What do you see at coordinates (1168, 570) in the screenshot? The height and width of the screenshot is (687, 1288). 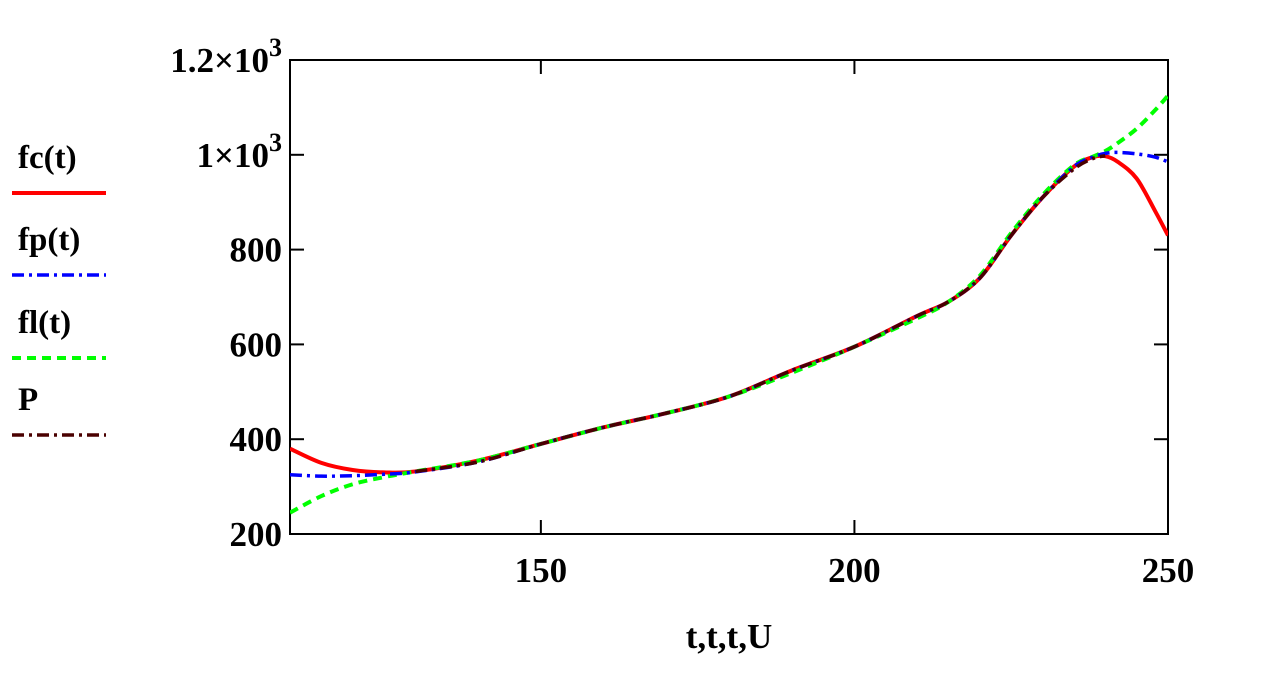 I see `x-tick-label: 250` at bounding box center [1168, 570].